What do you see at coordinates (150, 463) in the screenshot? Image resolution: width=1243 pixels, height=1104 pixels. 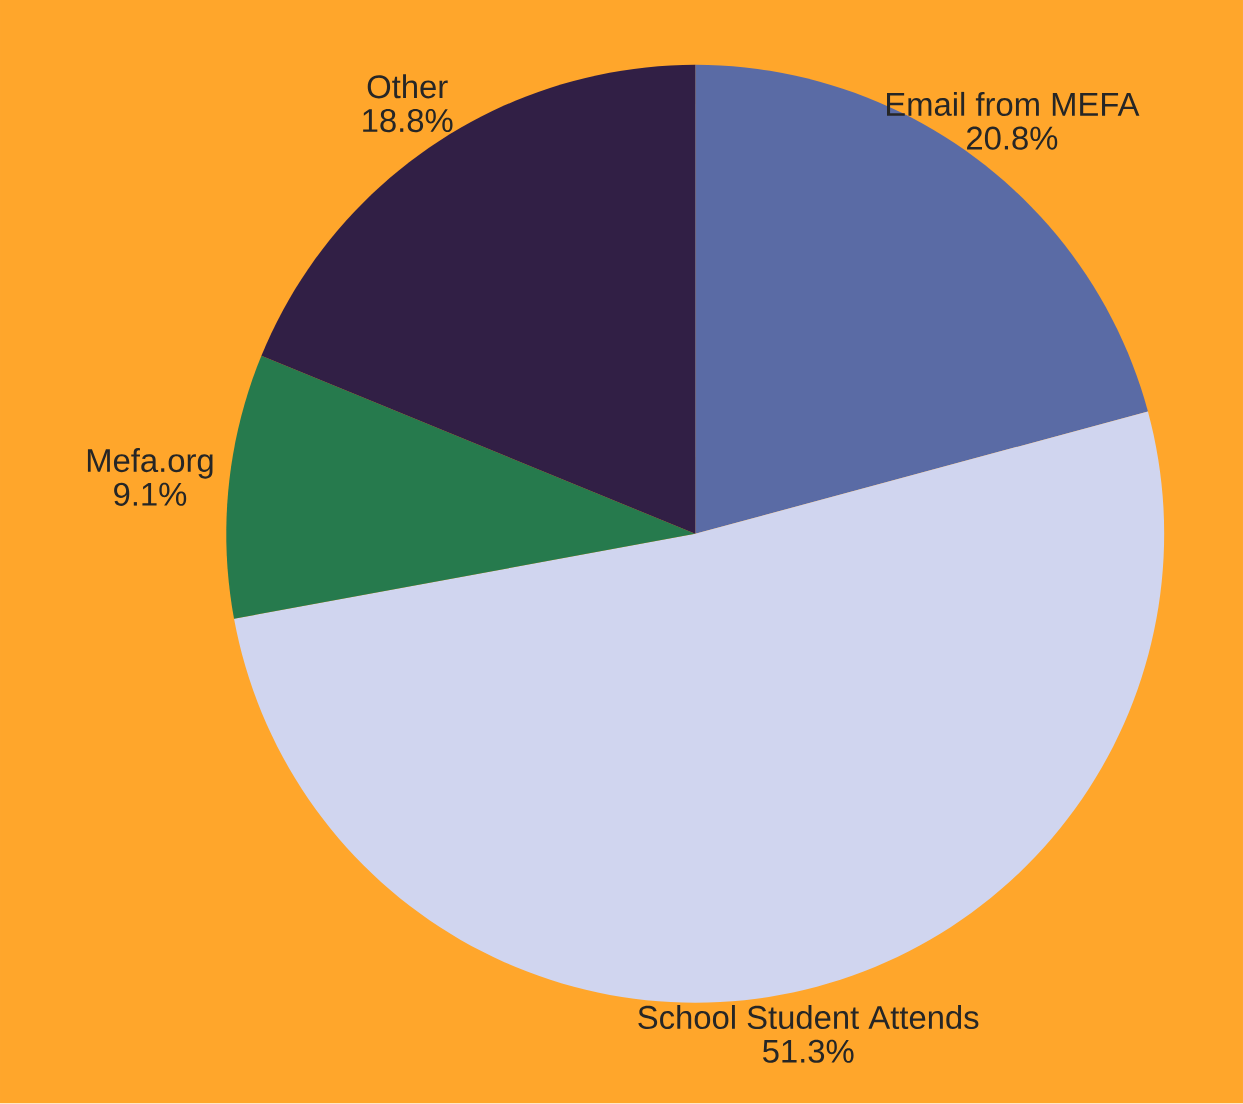 I see `slice-label: Mefa.org` at bounding box center [150, 463].